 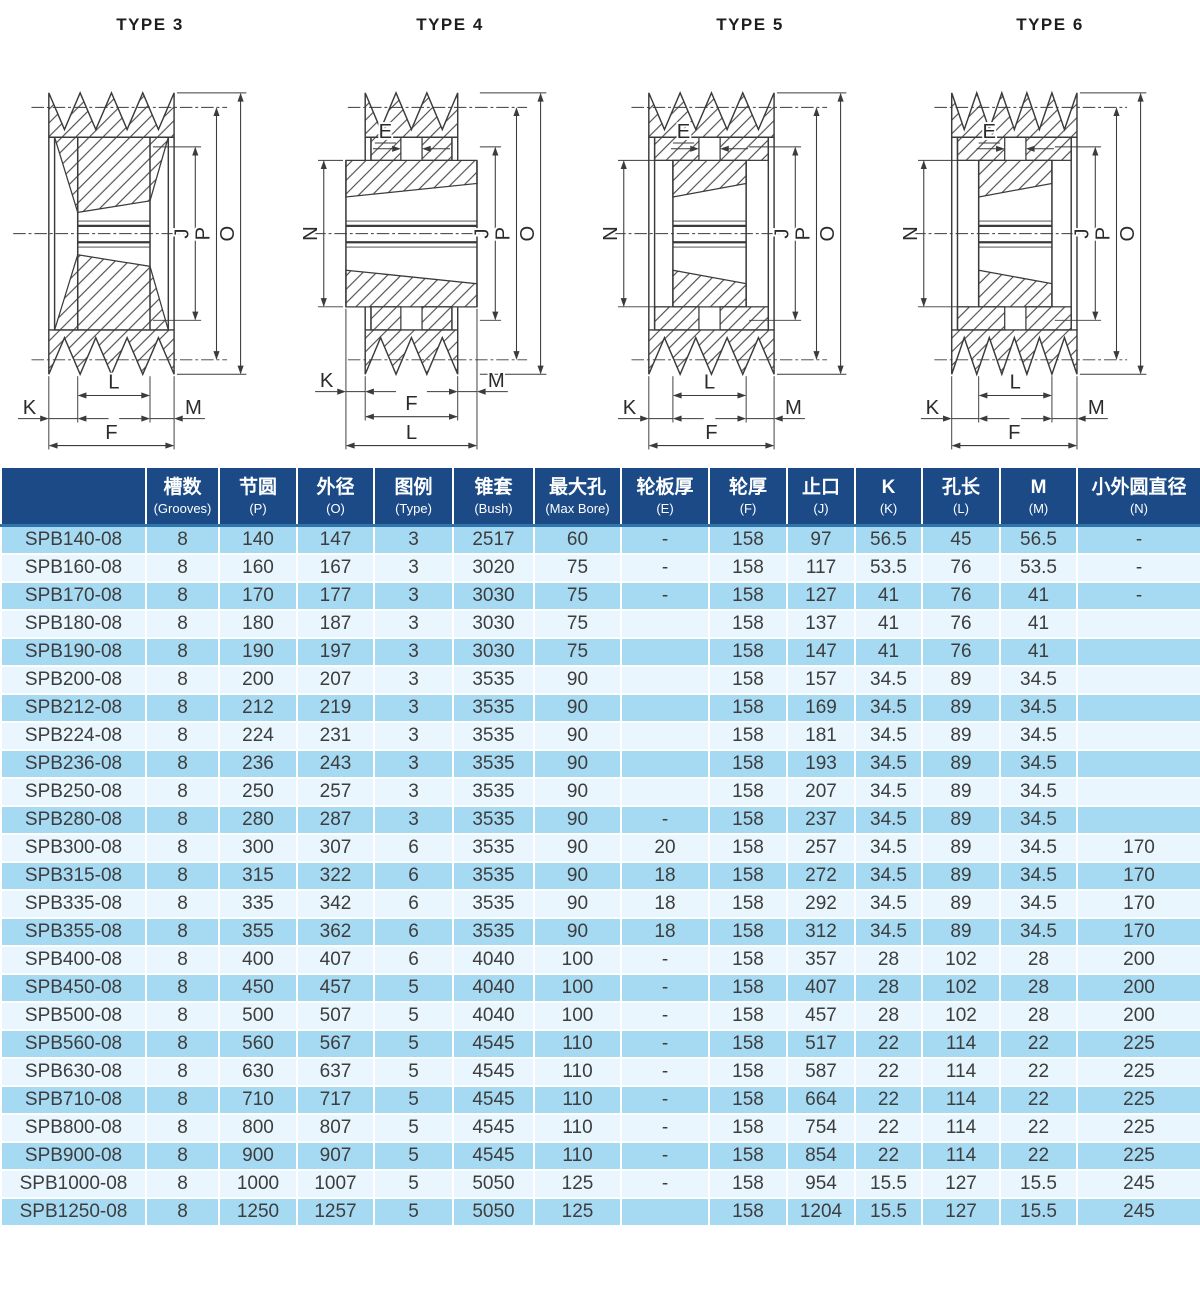 I want to click on value-cell: 170, so click(x=258, y=595).